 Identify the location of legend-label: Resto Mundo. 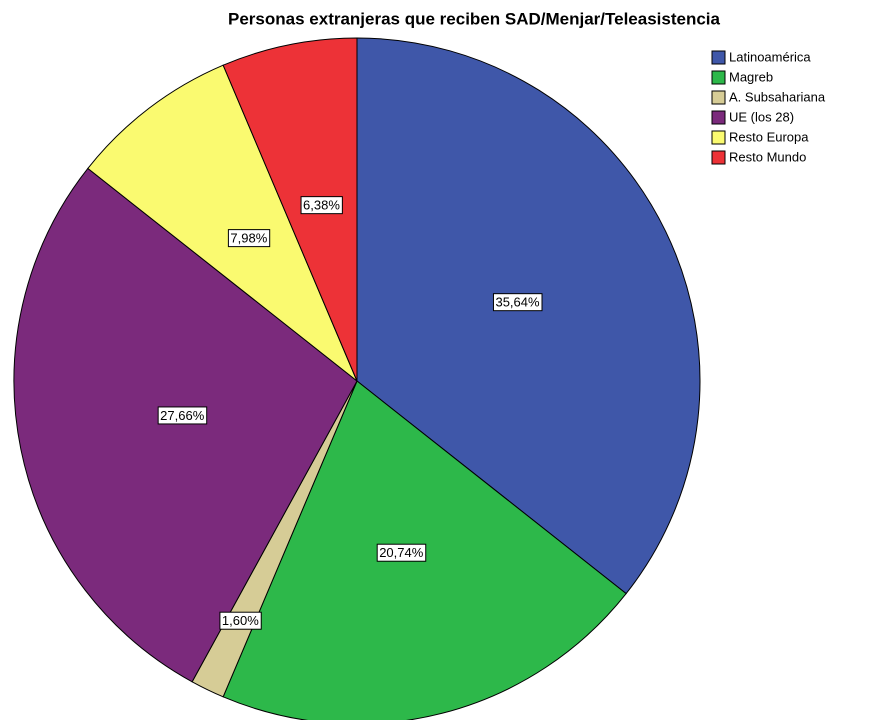
(767, 156).